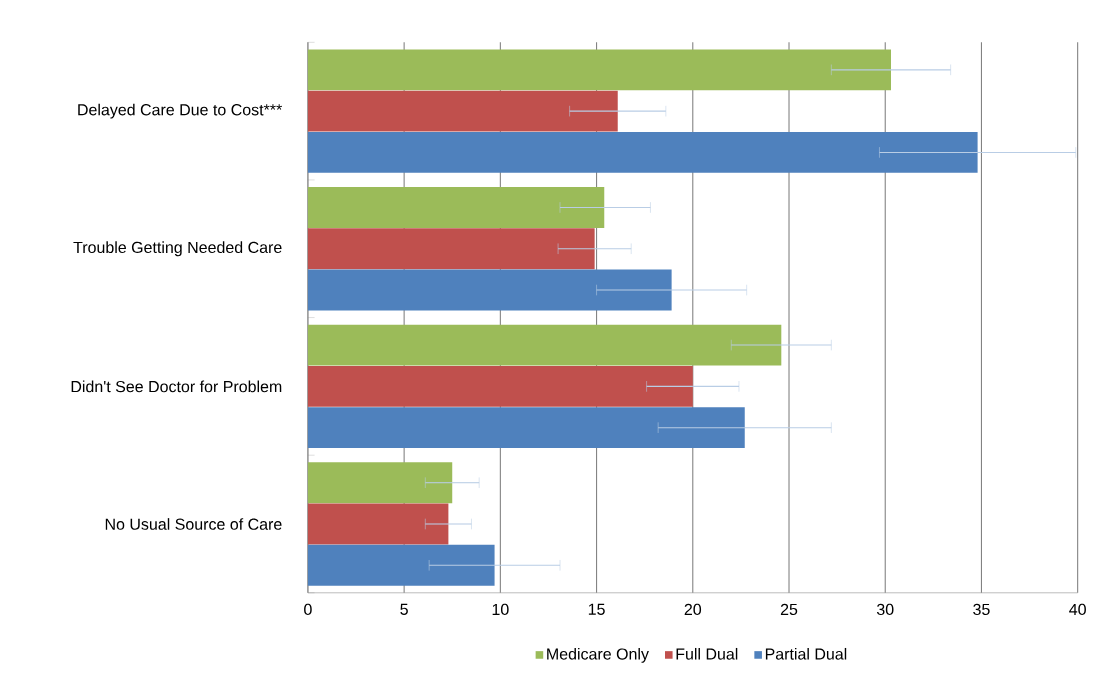 The height and width of the screenshot is (678, 1093). What do you see at coordinates (308, 609) in the screenshot?
I see `x-tick-label: 0` at bounding box center [308, 609].